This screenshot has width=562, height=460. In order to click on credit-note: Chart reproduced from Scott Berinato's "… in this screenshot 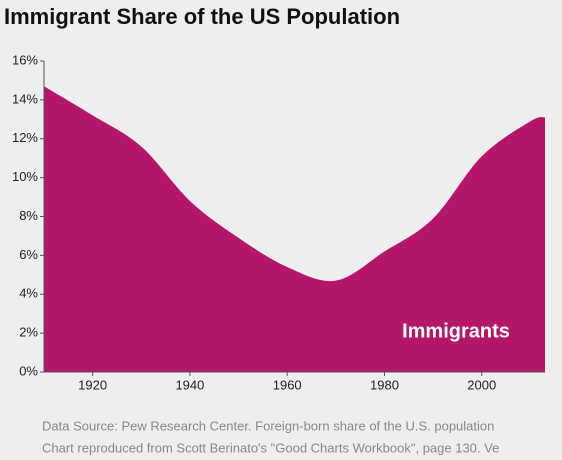, I will do `click(270, 447)`.